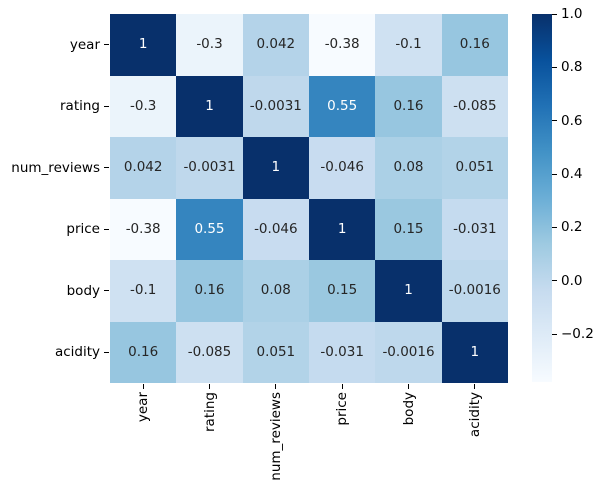 The image size is (604, 495). I want to click on heatmap-cell-rating-body: 0.16, so click(408, 106).